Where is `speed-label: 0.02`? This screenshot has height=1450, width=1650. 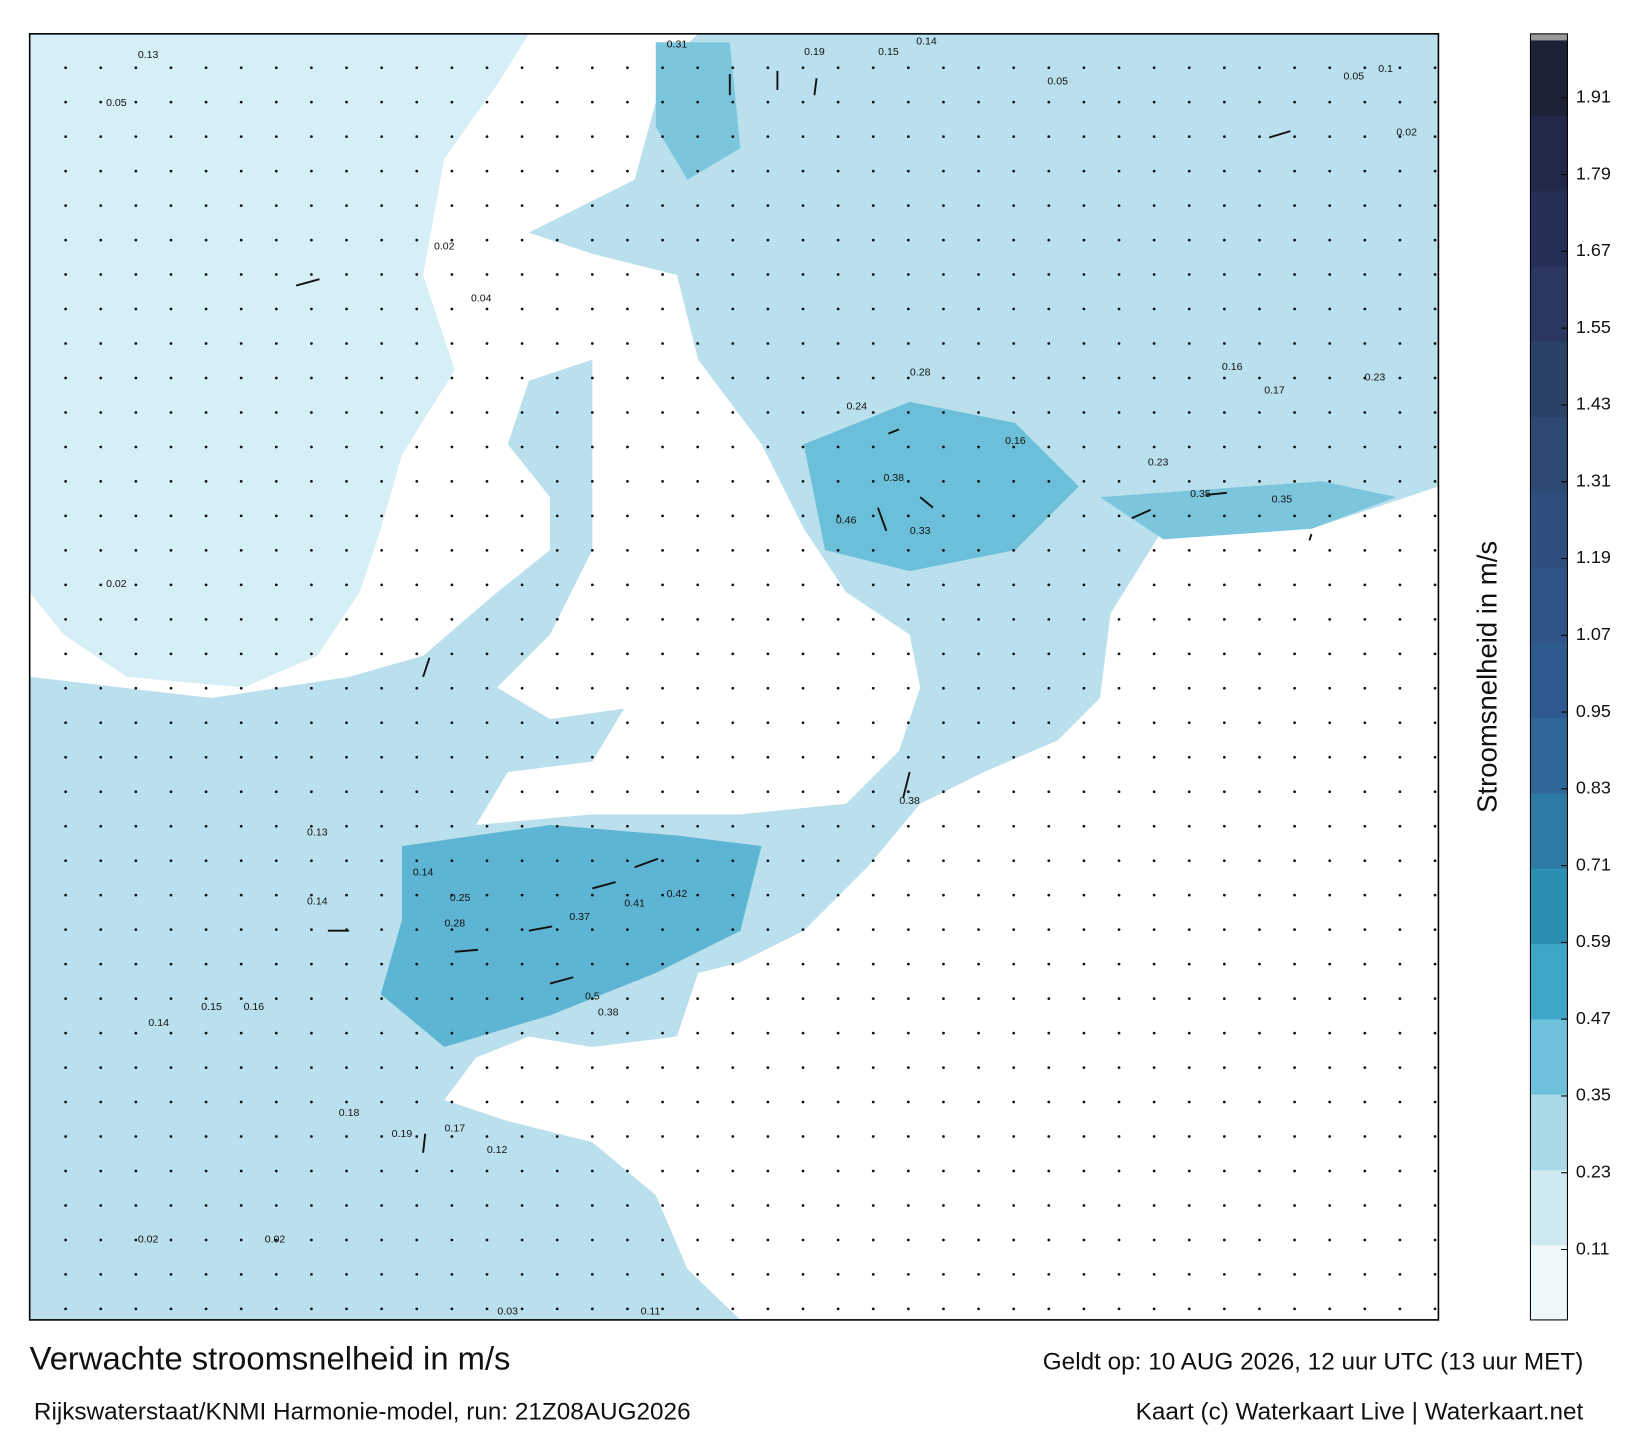 speed-label: 0.02 is located at coordinates (116, 584).